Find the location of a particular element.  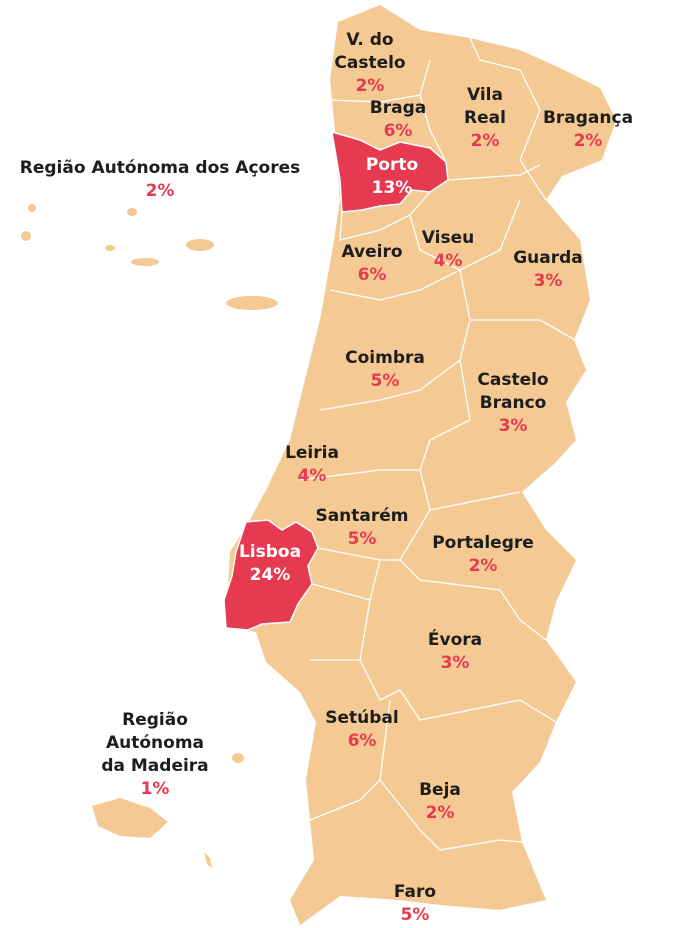

region-name: Região is located at coordinates (155, 720).